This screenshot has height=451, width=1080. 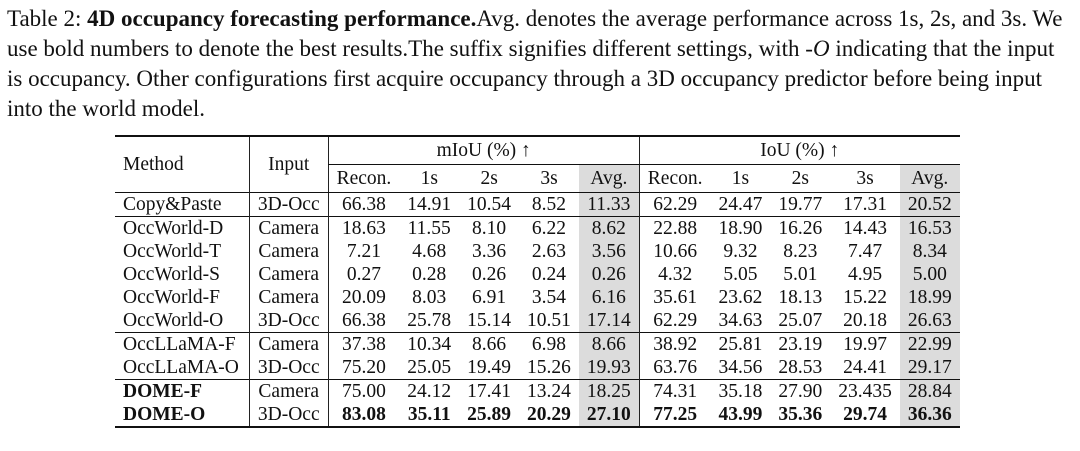 I want to click on cell-miou-2s: 10.54, so click(x=489, y=204).